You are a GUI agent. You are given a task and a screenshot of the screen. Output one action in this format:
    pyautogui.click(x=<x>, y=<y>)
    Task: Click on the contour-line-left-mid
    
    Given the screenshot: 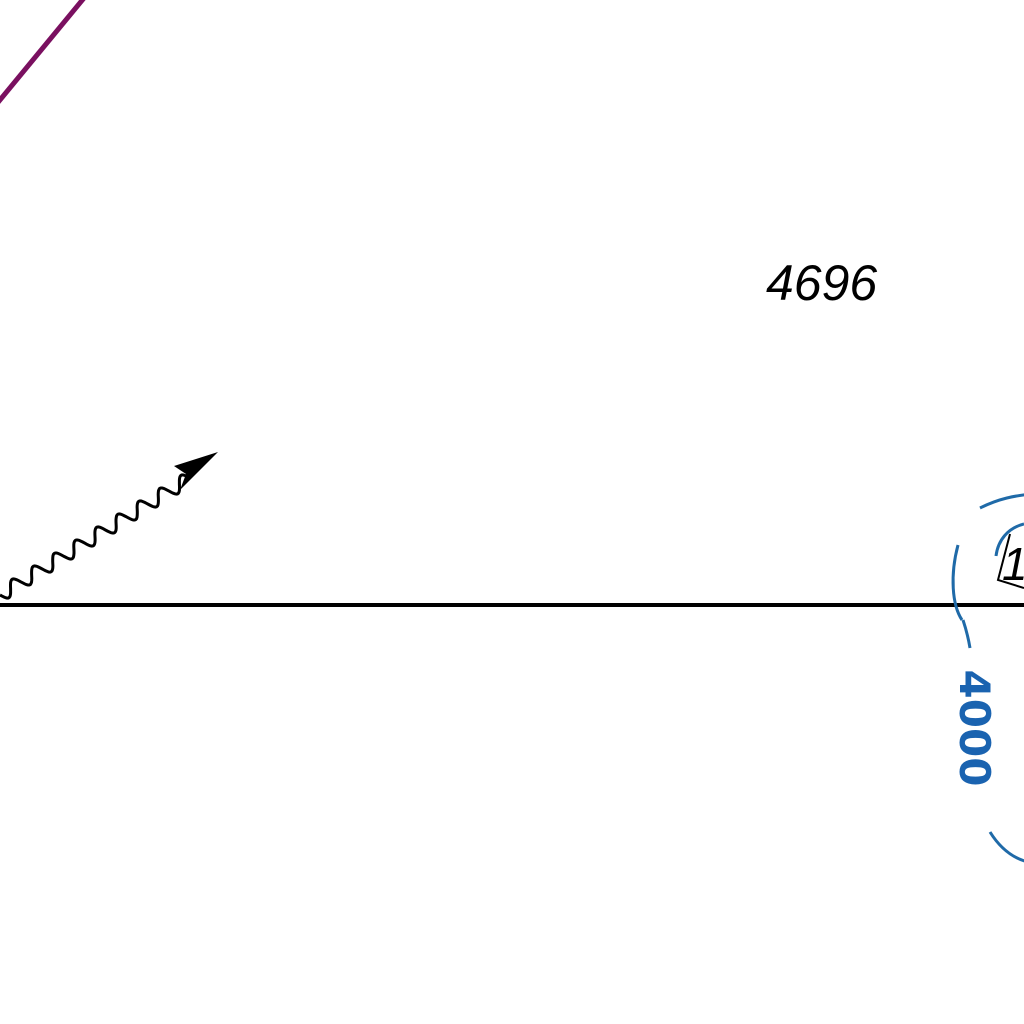 What is the action you would take?
    pyautogui.click(x=966, y=634)
    